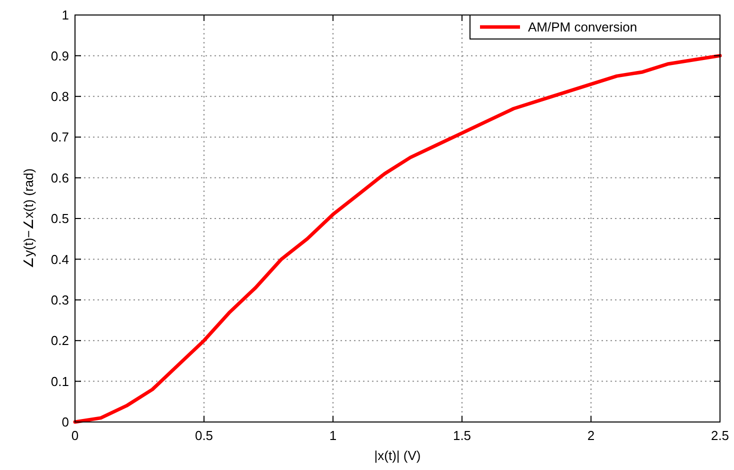  Describe the element at coordinates (59, 381) in the screenshot. I see `y-tick-label: 0.1` at that location.